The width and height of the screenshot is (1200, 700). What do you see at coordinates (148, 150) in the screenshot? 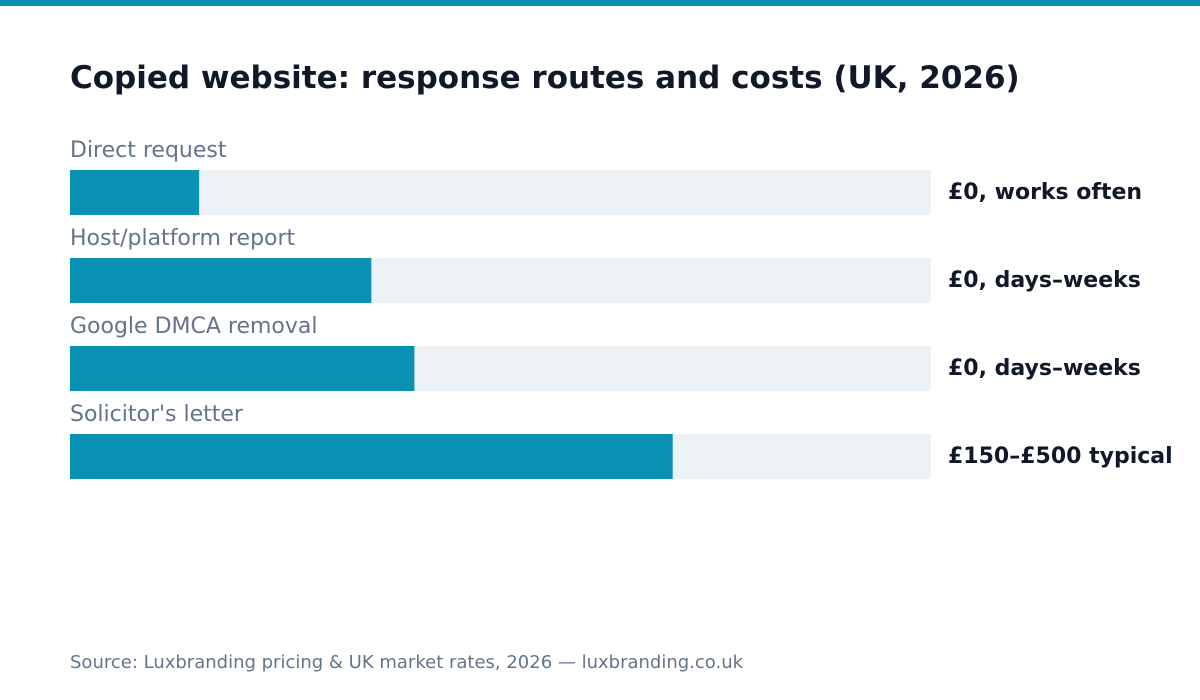
I see `category-label: Direct request` at bounding box center [148, 150].